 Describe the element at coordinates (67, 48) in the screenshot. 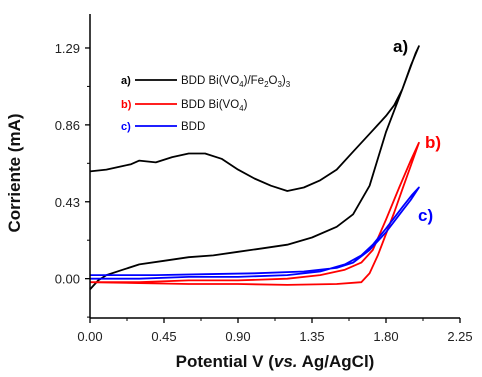

I see `y-tick-label: 1.29` at that location.